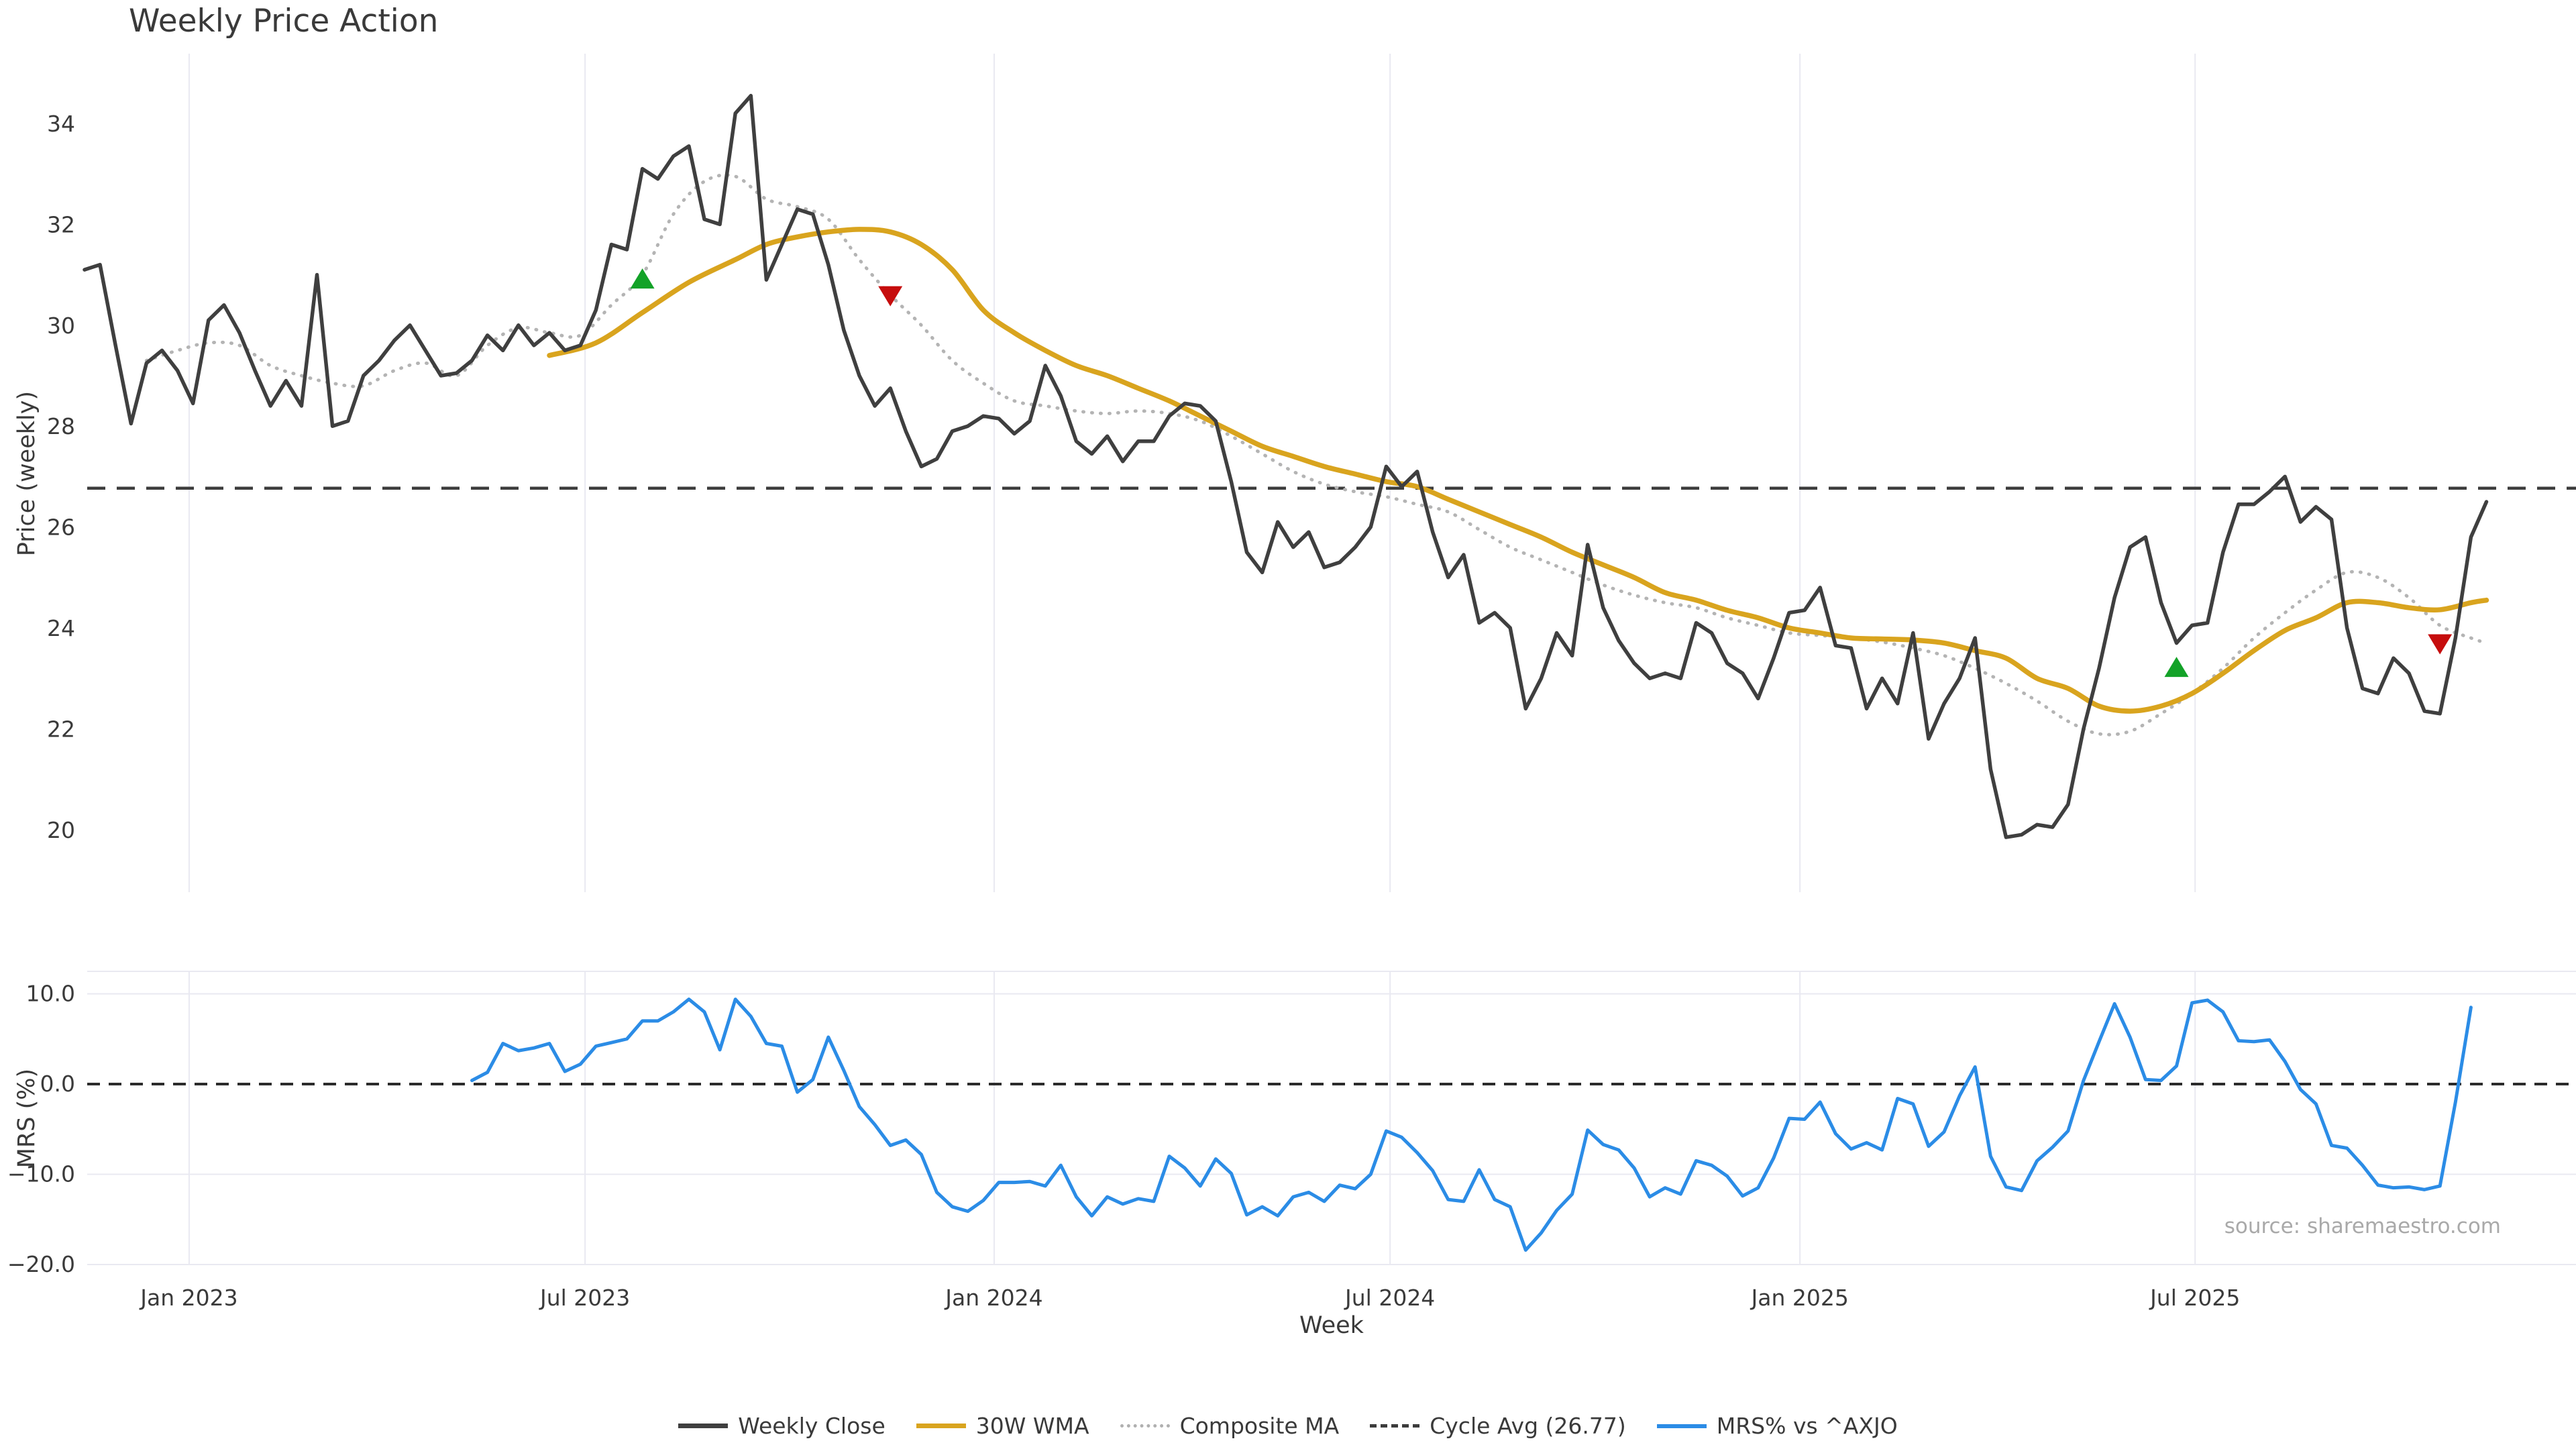 The height and width of the screenshot is (1449, 2576). I want to click on legend-label: MRS% vs ^AXJO, so click(1807, 1426).